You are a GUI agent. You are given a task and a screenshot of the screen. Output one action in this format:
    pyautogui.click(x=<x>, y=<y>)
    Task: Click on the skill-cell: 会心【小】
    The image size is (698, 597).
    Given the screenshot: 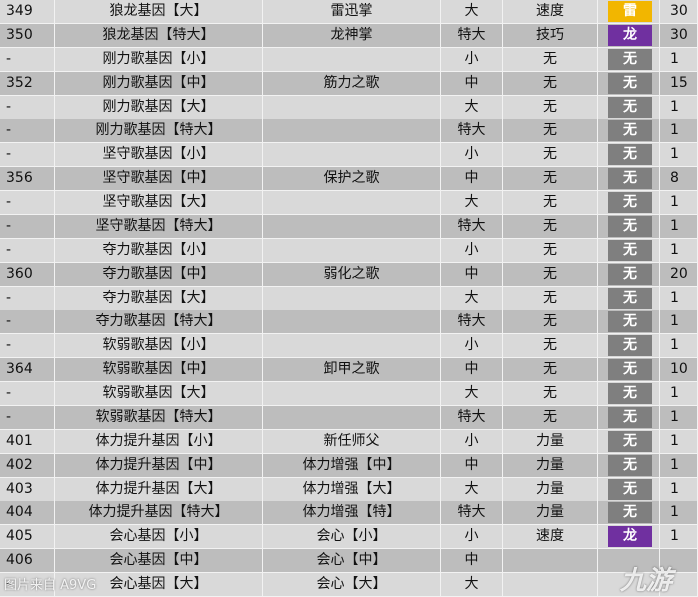 What is the action you would take?
    pyautogui.click(x=352, y=537)
    